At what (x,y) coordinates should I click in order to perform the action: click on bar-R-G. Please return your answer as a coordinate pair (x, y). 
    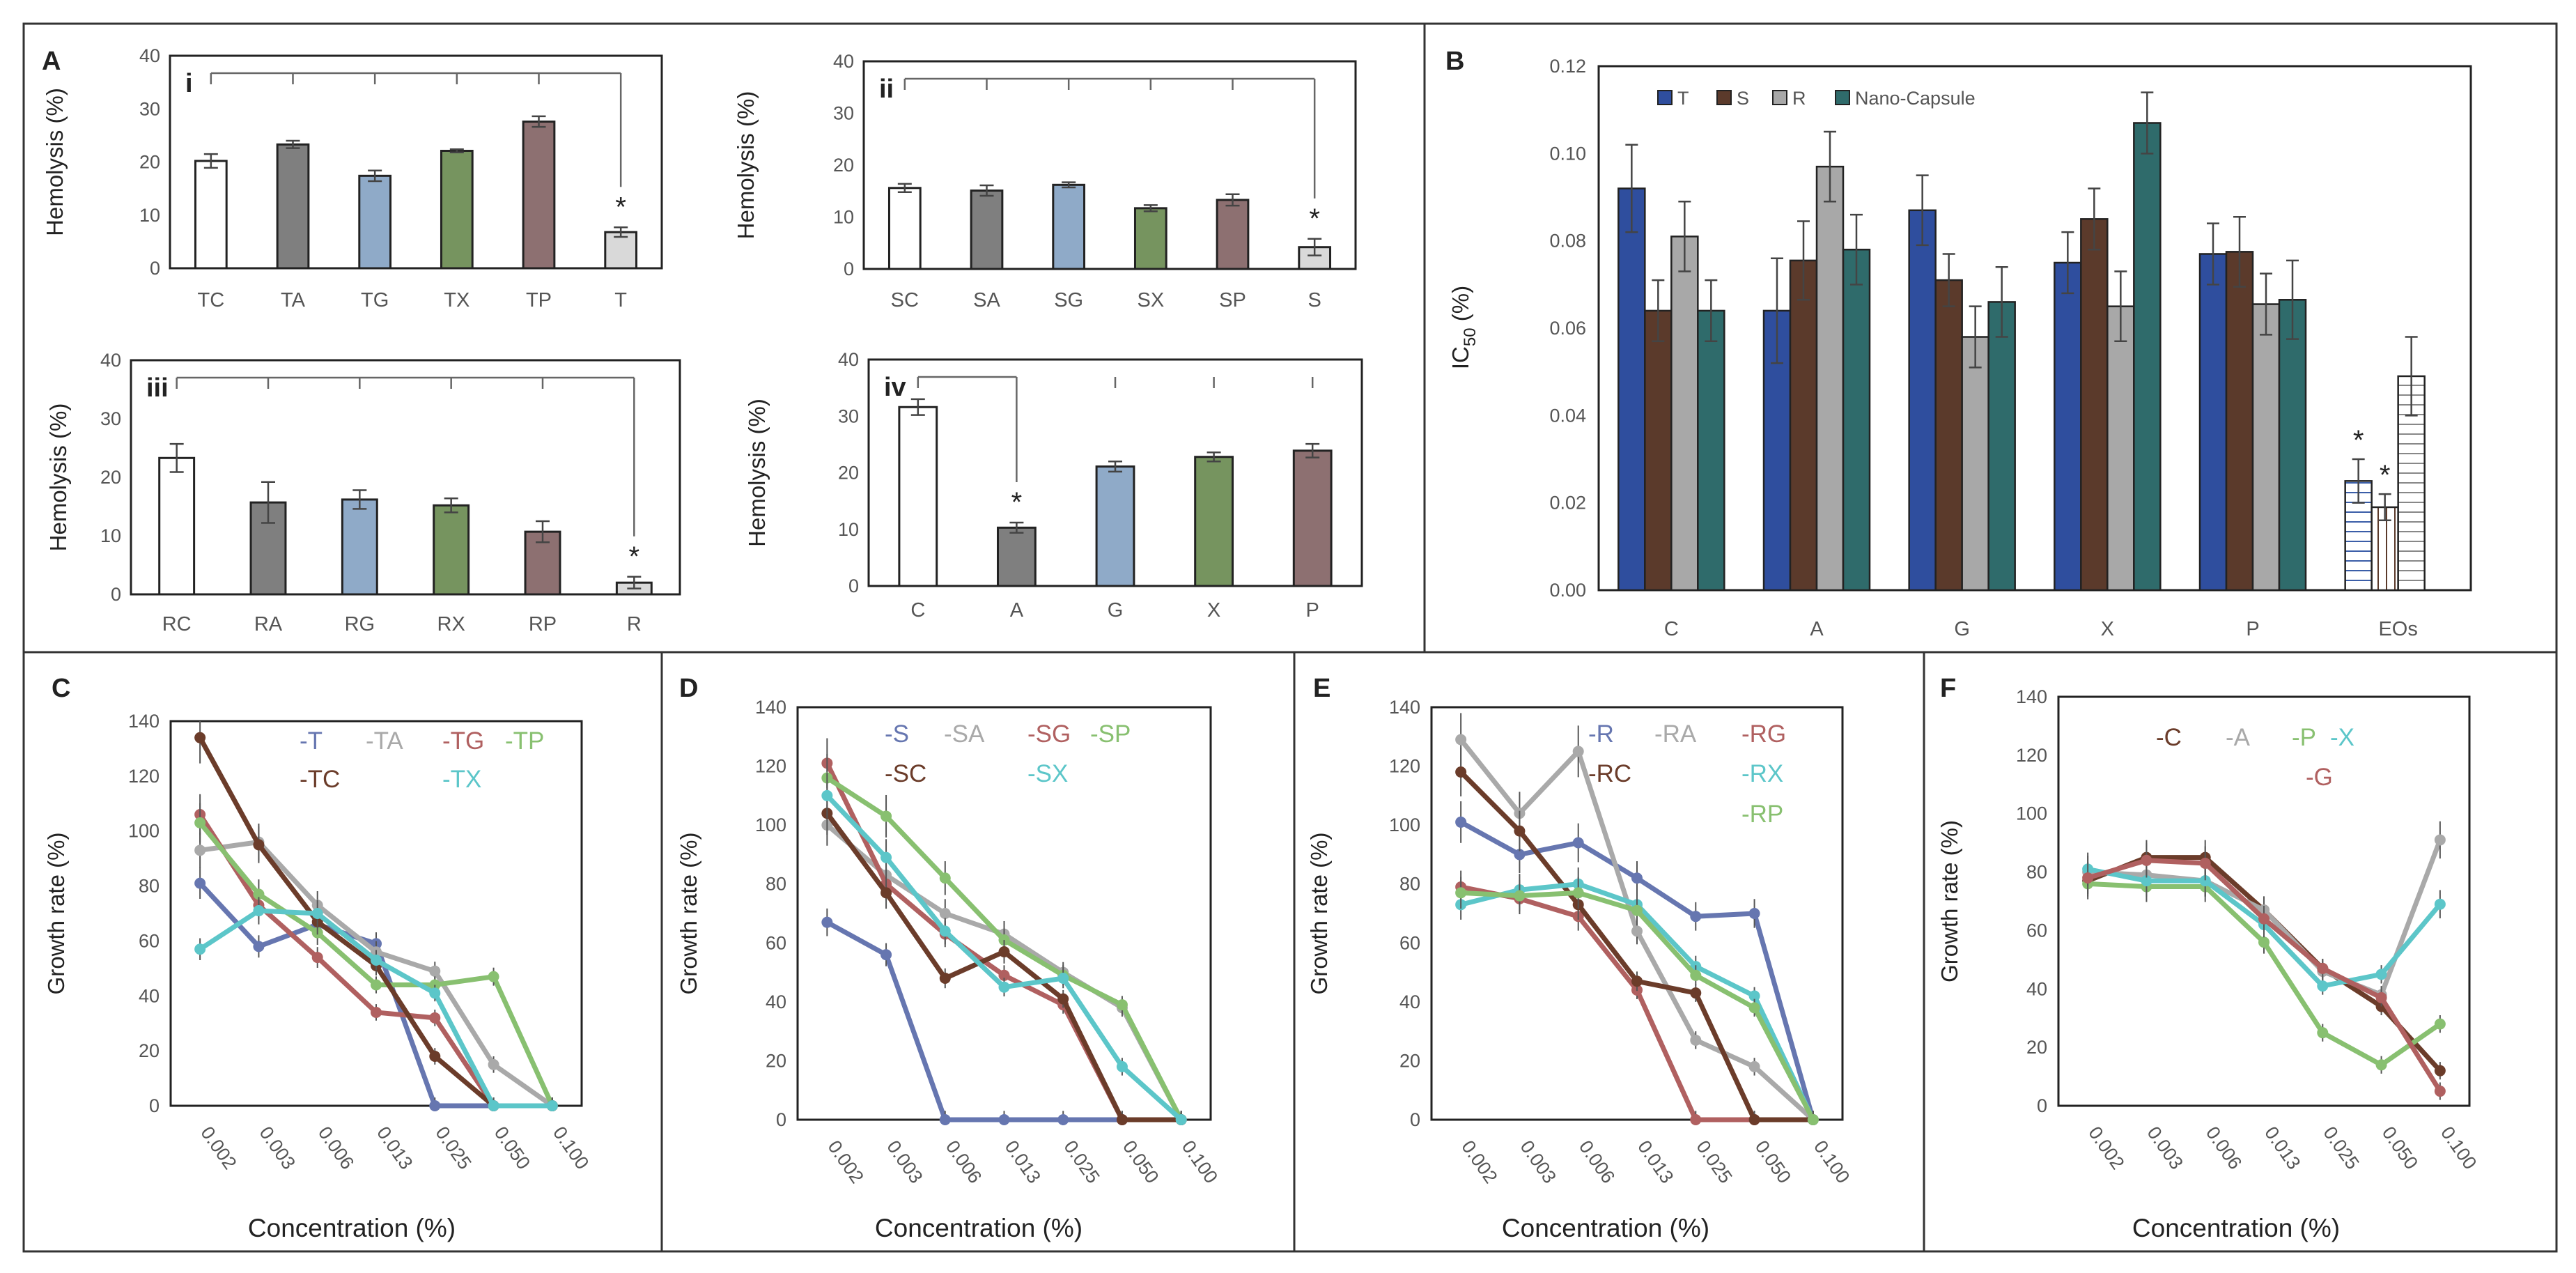
    Looking at the image, I should click on (1975, 464).